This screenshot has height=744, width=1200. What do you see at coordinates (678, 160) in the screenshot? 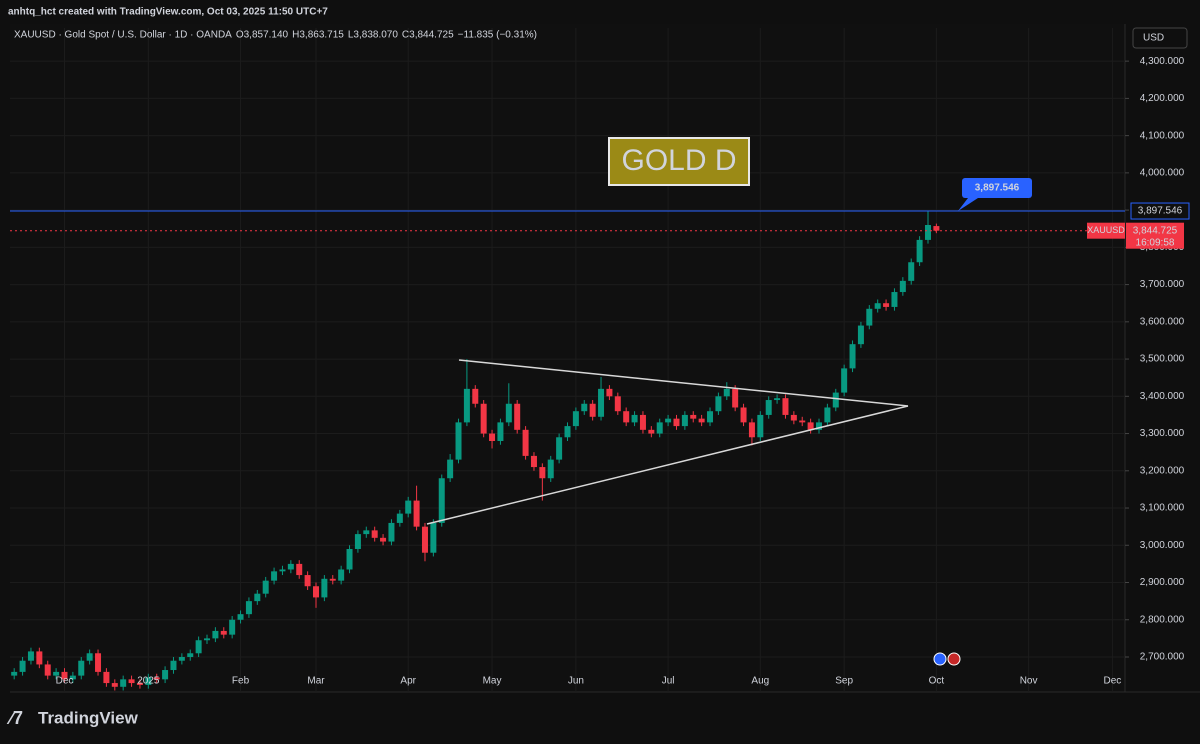
I see `annotation-text: GOLD D` at bounding box center [678, 160].